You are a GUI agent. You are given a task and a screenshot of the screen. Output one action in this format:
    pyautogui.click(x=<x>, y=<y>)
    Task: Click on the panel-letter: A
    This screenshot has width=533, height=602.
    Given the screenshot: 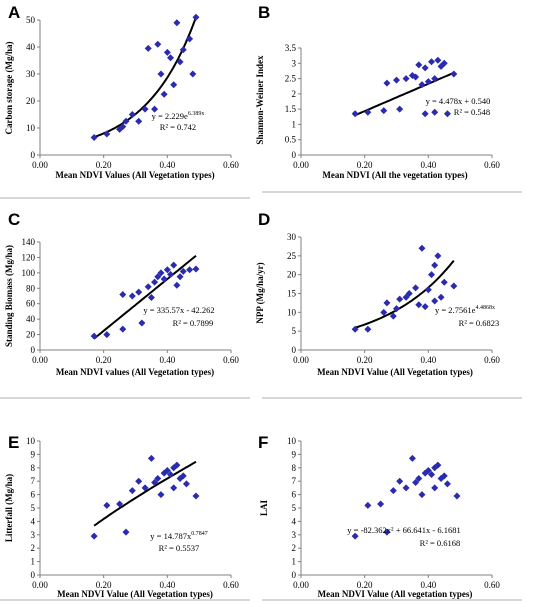 What is the action you would take?
    pyautogui.click(x=14, y=12)
    